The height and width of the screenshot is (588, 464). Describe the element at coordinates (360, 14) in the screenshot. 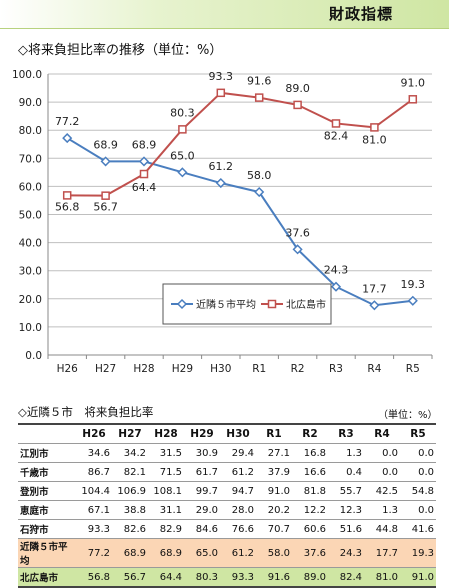

I see `header-title: 財政指標` at that location.